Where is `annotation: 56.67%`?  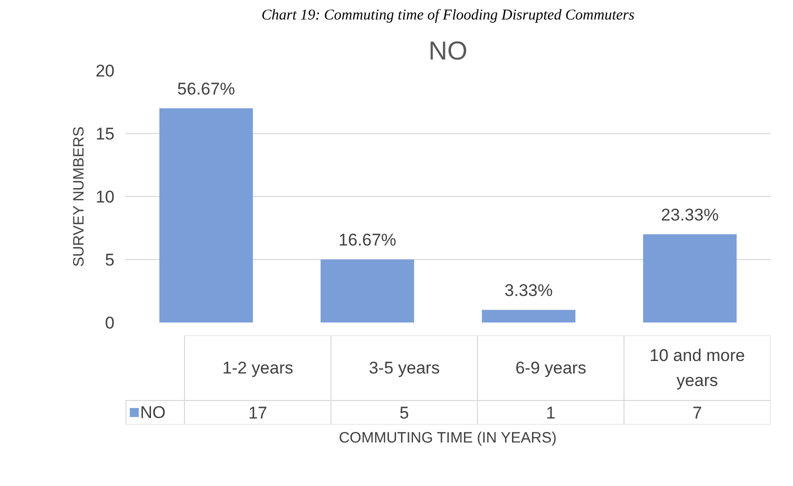 annotation: 56.67% is located at coordinates (206, 88).